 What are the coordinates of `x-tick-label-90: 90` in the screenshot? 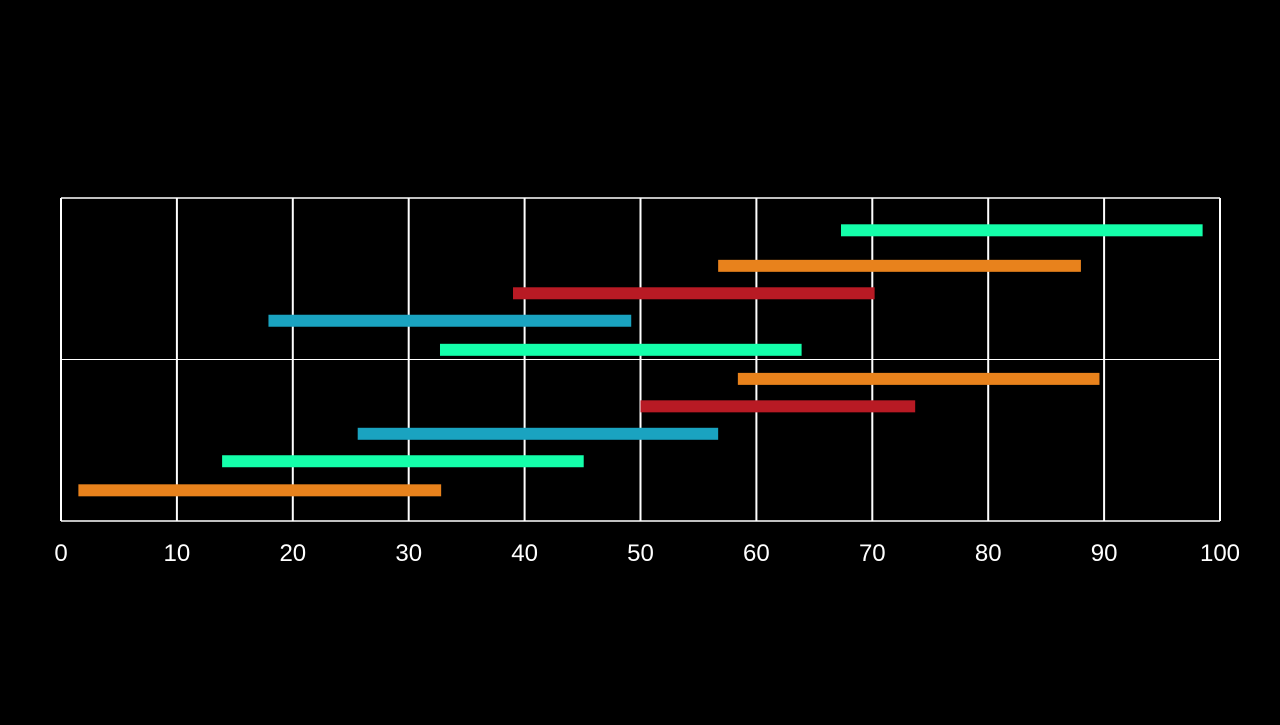 It's located at (1104, 553).